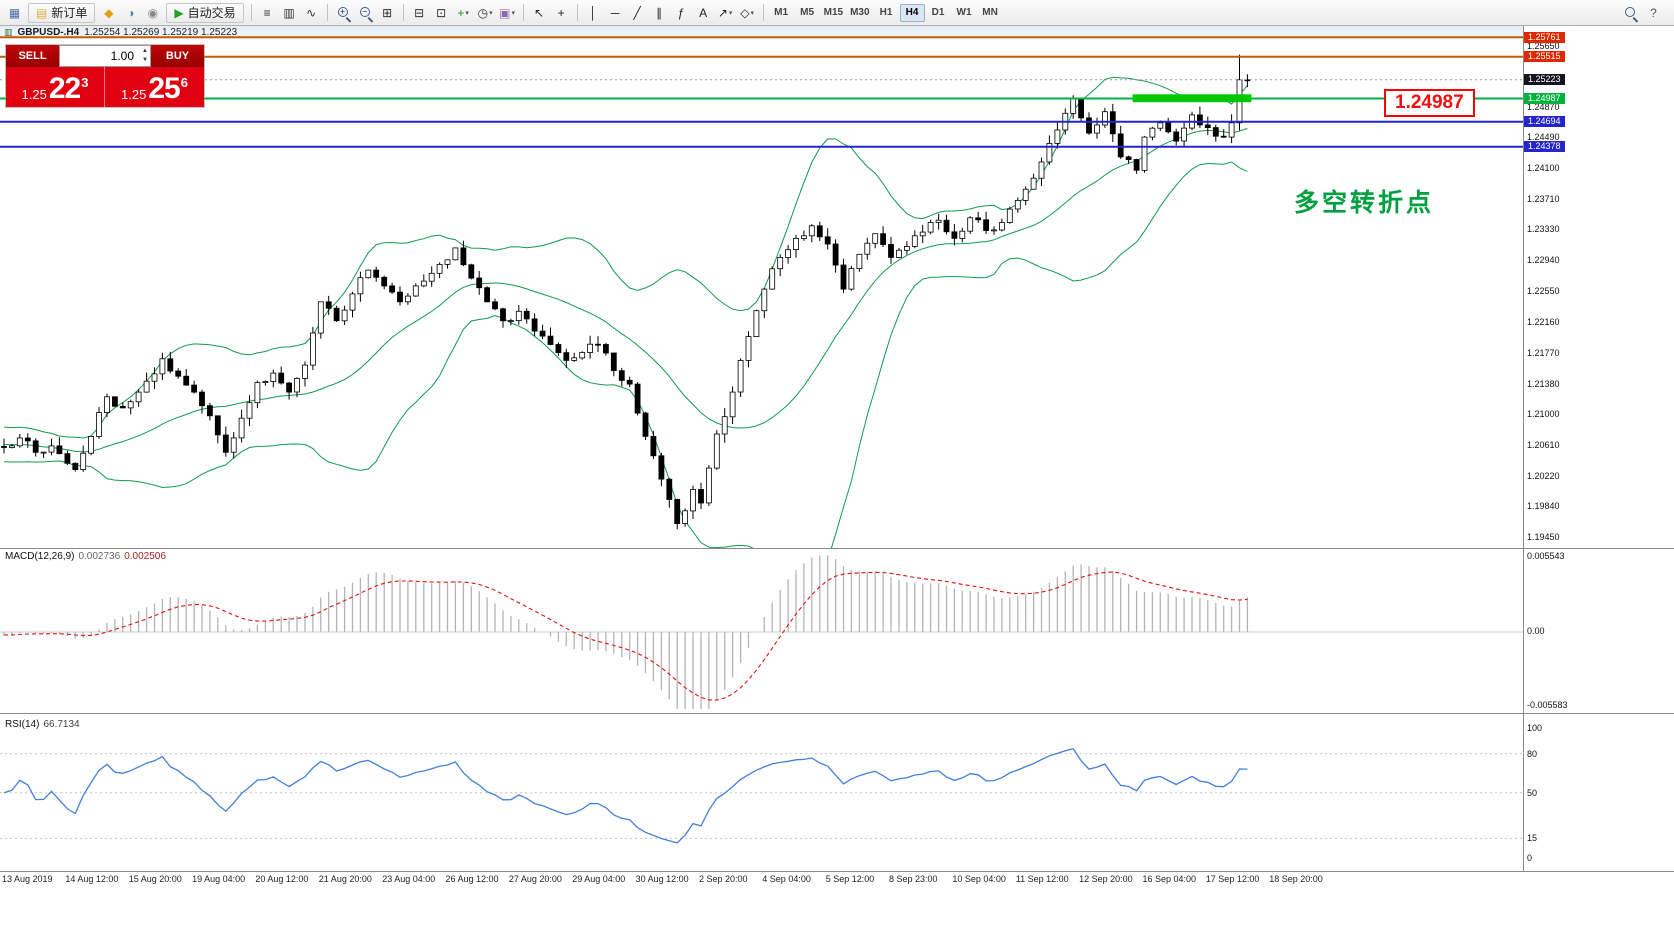 This screenshot has width=1674, height=950. I want to click on arrow-objects-icon: ↗ ▾, so click(725, 13).